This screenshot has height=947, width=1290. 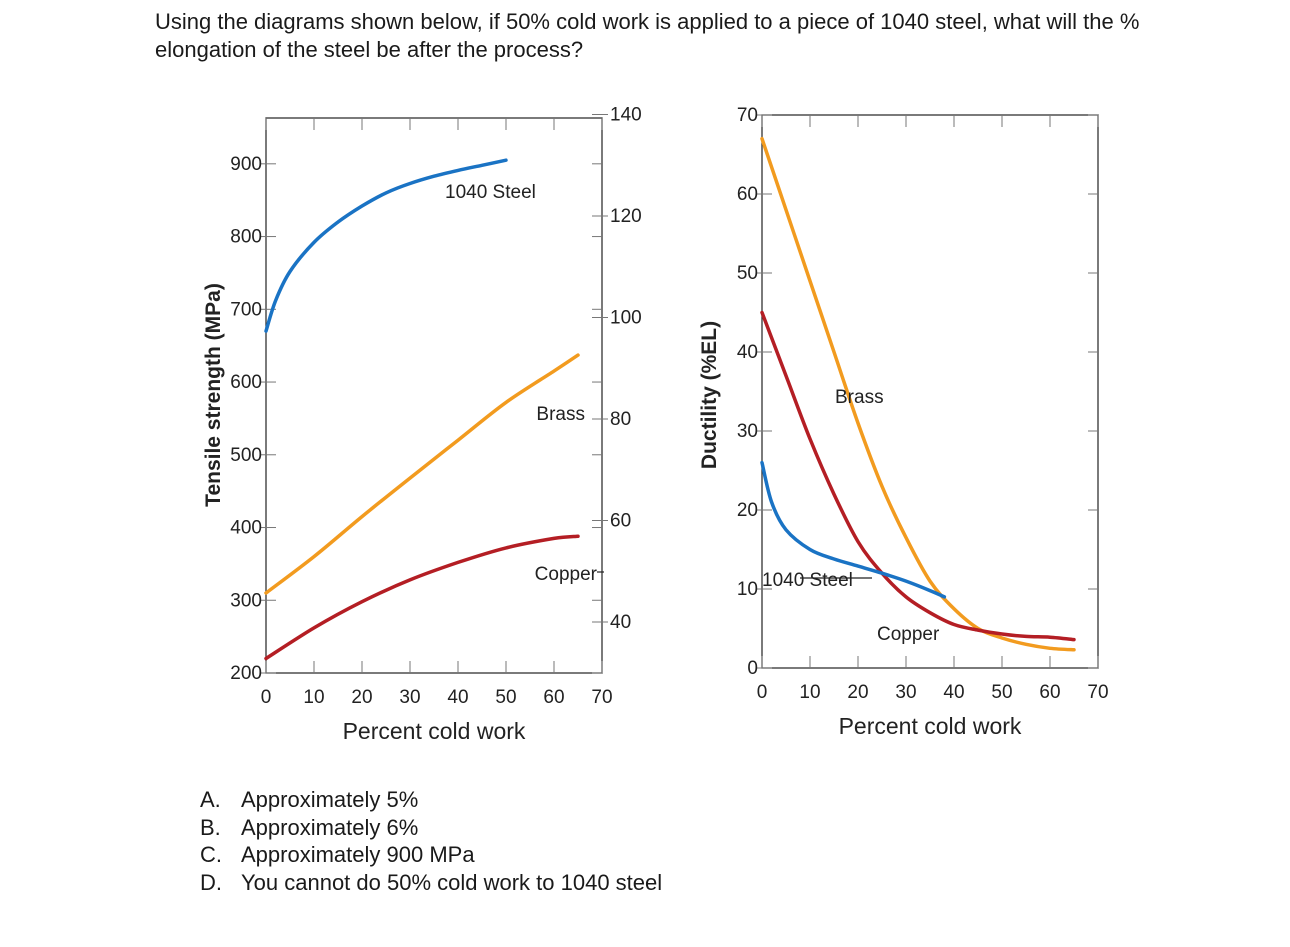 What do you see at coordinates (620, 622) in the screenshot?
I see `right-tick-label: 40` at bounding box center [620, 622].